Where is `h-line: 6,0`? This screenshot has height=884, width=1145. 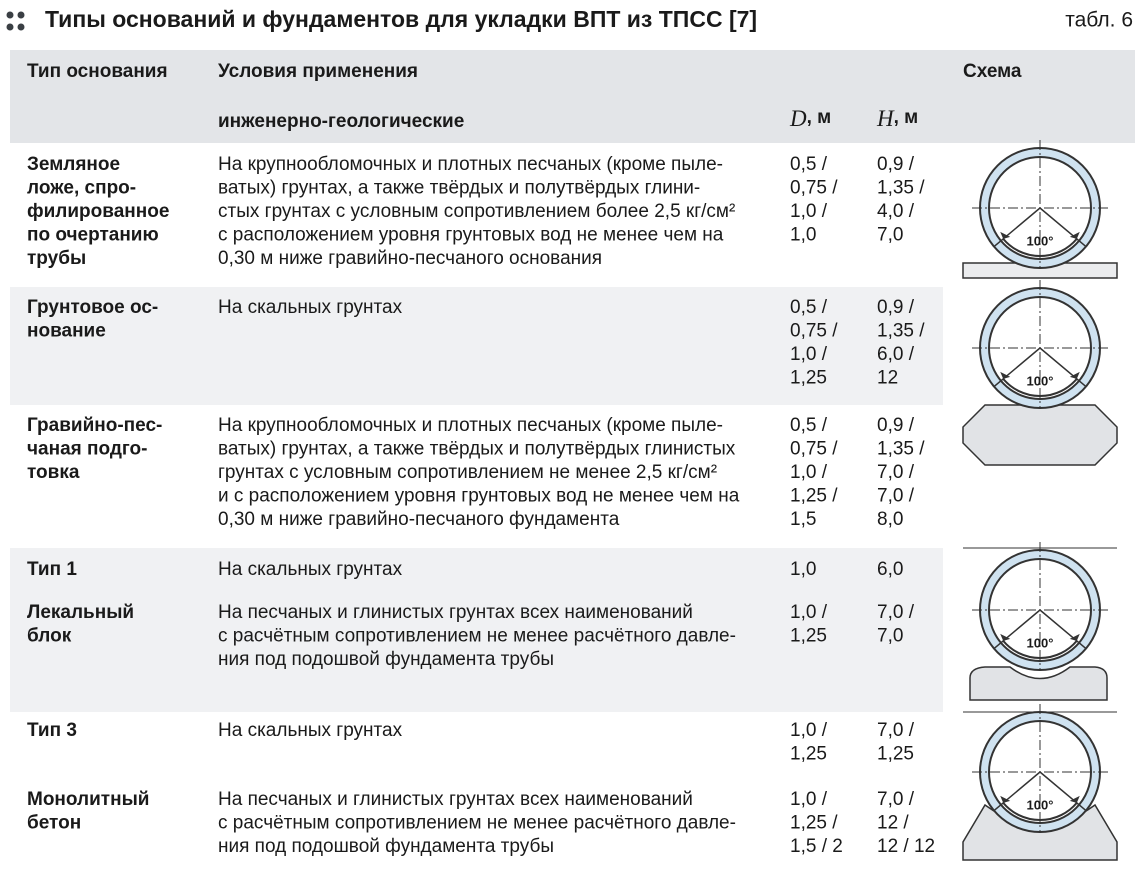 h-line: 6,0 is located at coordinates (890, 569).